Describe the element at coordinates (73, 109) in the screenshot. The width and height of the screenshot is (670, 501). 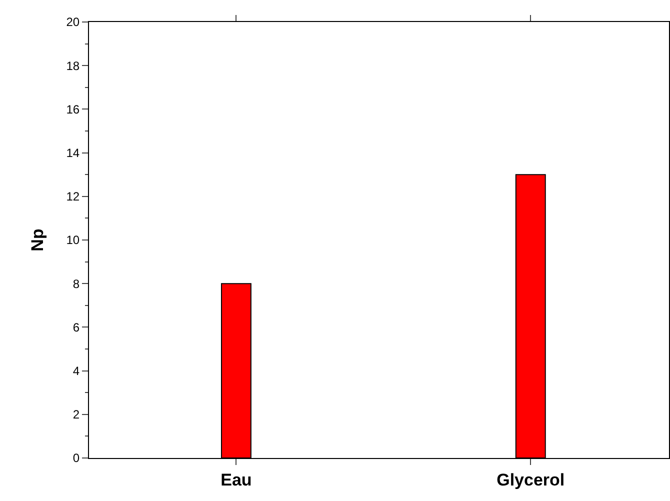
I see `y-tick-label: 16` at that location.